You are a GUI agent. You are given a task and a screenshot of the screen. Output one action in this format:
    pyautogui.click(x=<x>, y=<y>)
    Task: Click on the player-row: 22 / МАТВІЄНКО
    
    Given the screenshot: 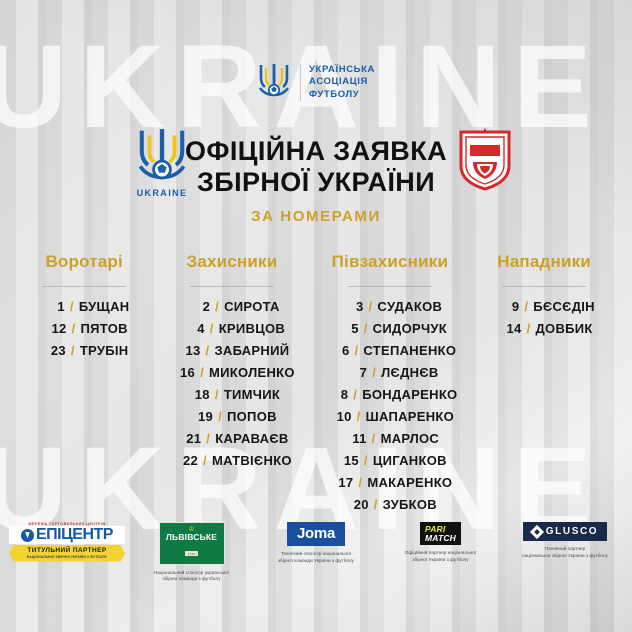 What is the action you would take?
    pyautogui.click(x=232, y=460)
    